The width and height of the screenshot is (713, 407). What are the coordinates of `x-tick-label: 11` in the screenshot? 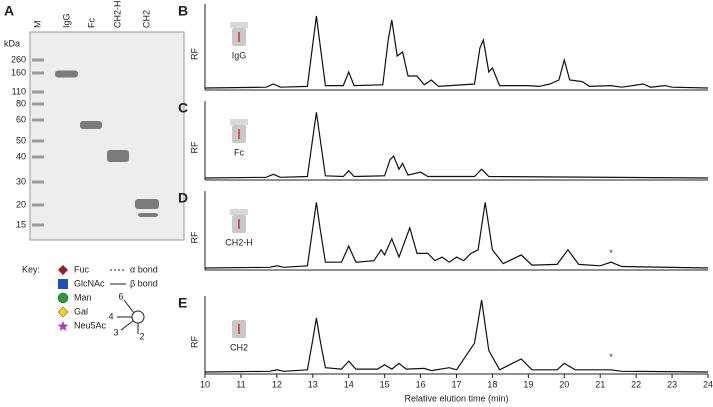 It's located at (240, 384).